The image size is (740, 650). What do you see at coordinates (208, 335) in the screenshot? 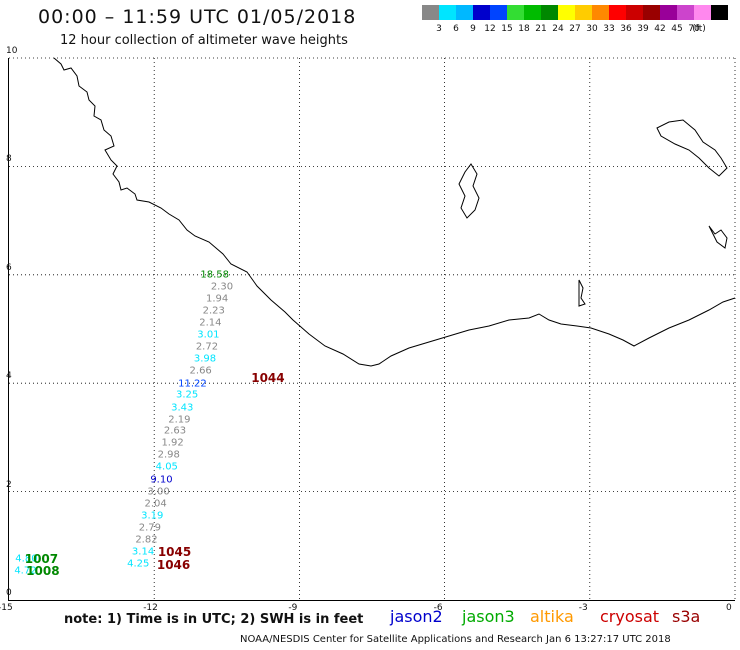
I see `wave-height-label: 3.01` at bounding box center [208, 335].